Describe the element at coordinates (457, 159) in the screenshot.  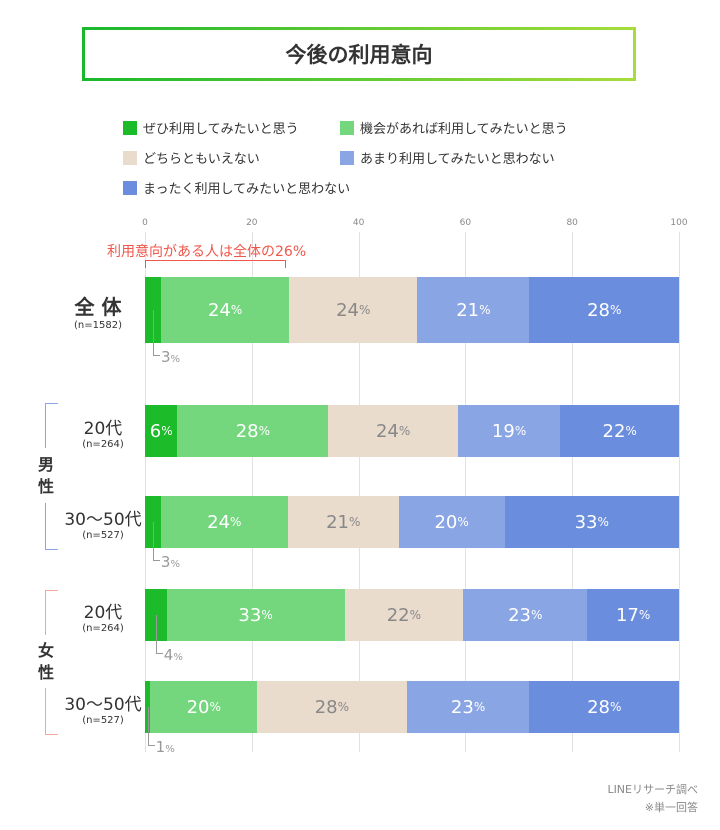
I see `legend-label: あまり利用してみたいと思わない` at that location.